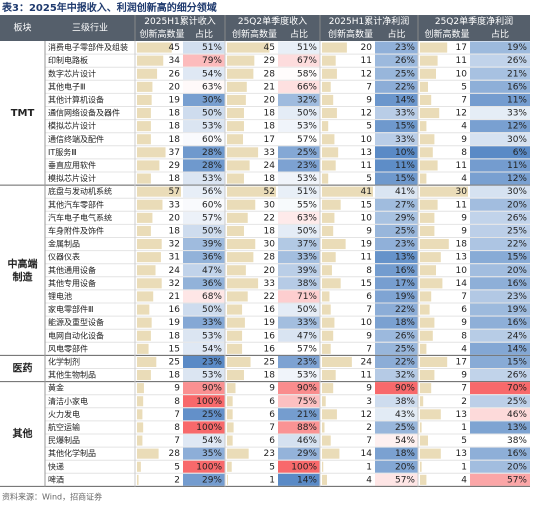 The image size is (550, 511). I want to click on count-value: 5, so click(272, 467).